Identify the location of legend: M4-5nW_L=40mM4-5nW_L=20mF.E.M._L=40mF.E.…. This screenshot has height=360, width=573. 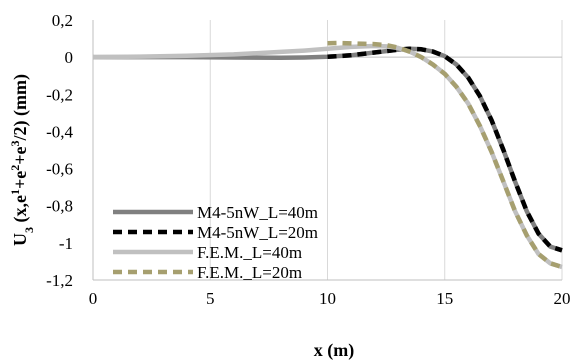
(215, 242).